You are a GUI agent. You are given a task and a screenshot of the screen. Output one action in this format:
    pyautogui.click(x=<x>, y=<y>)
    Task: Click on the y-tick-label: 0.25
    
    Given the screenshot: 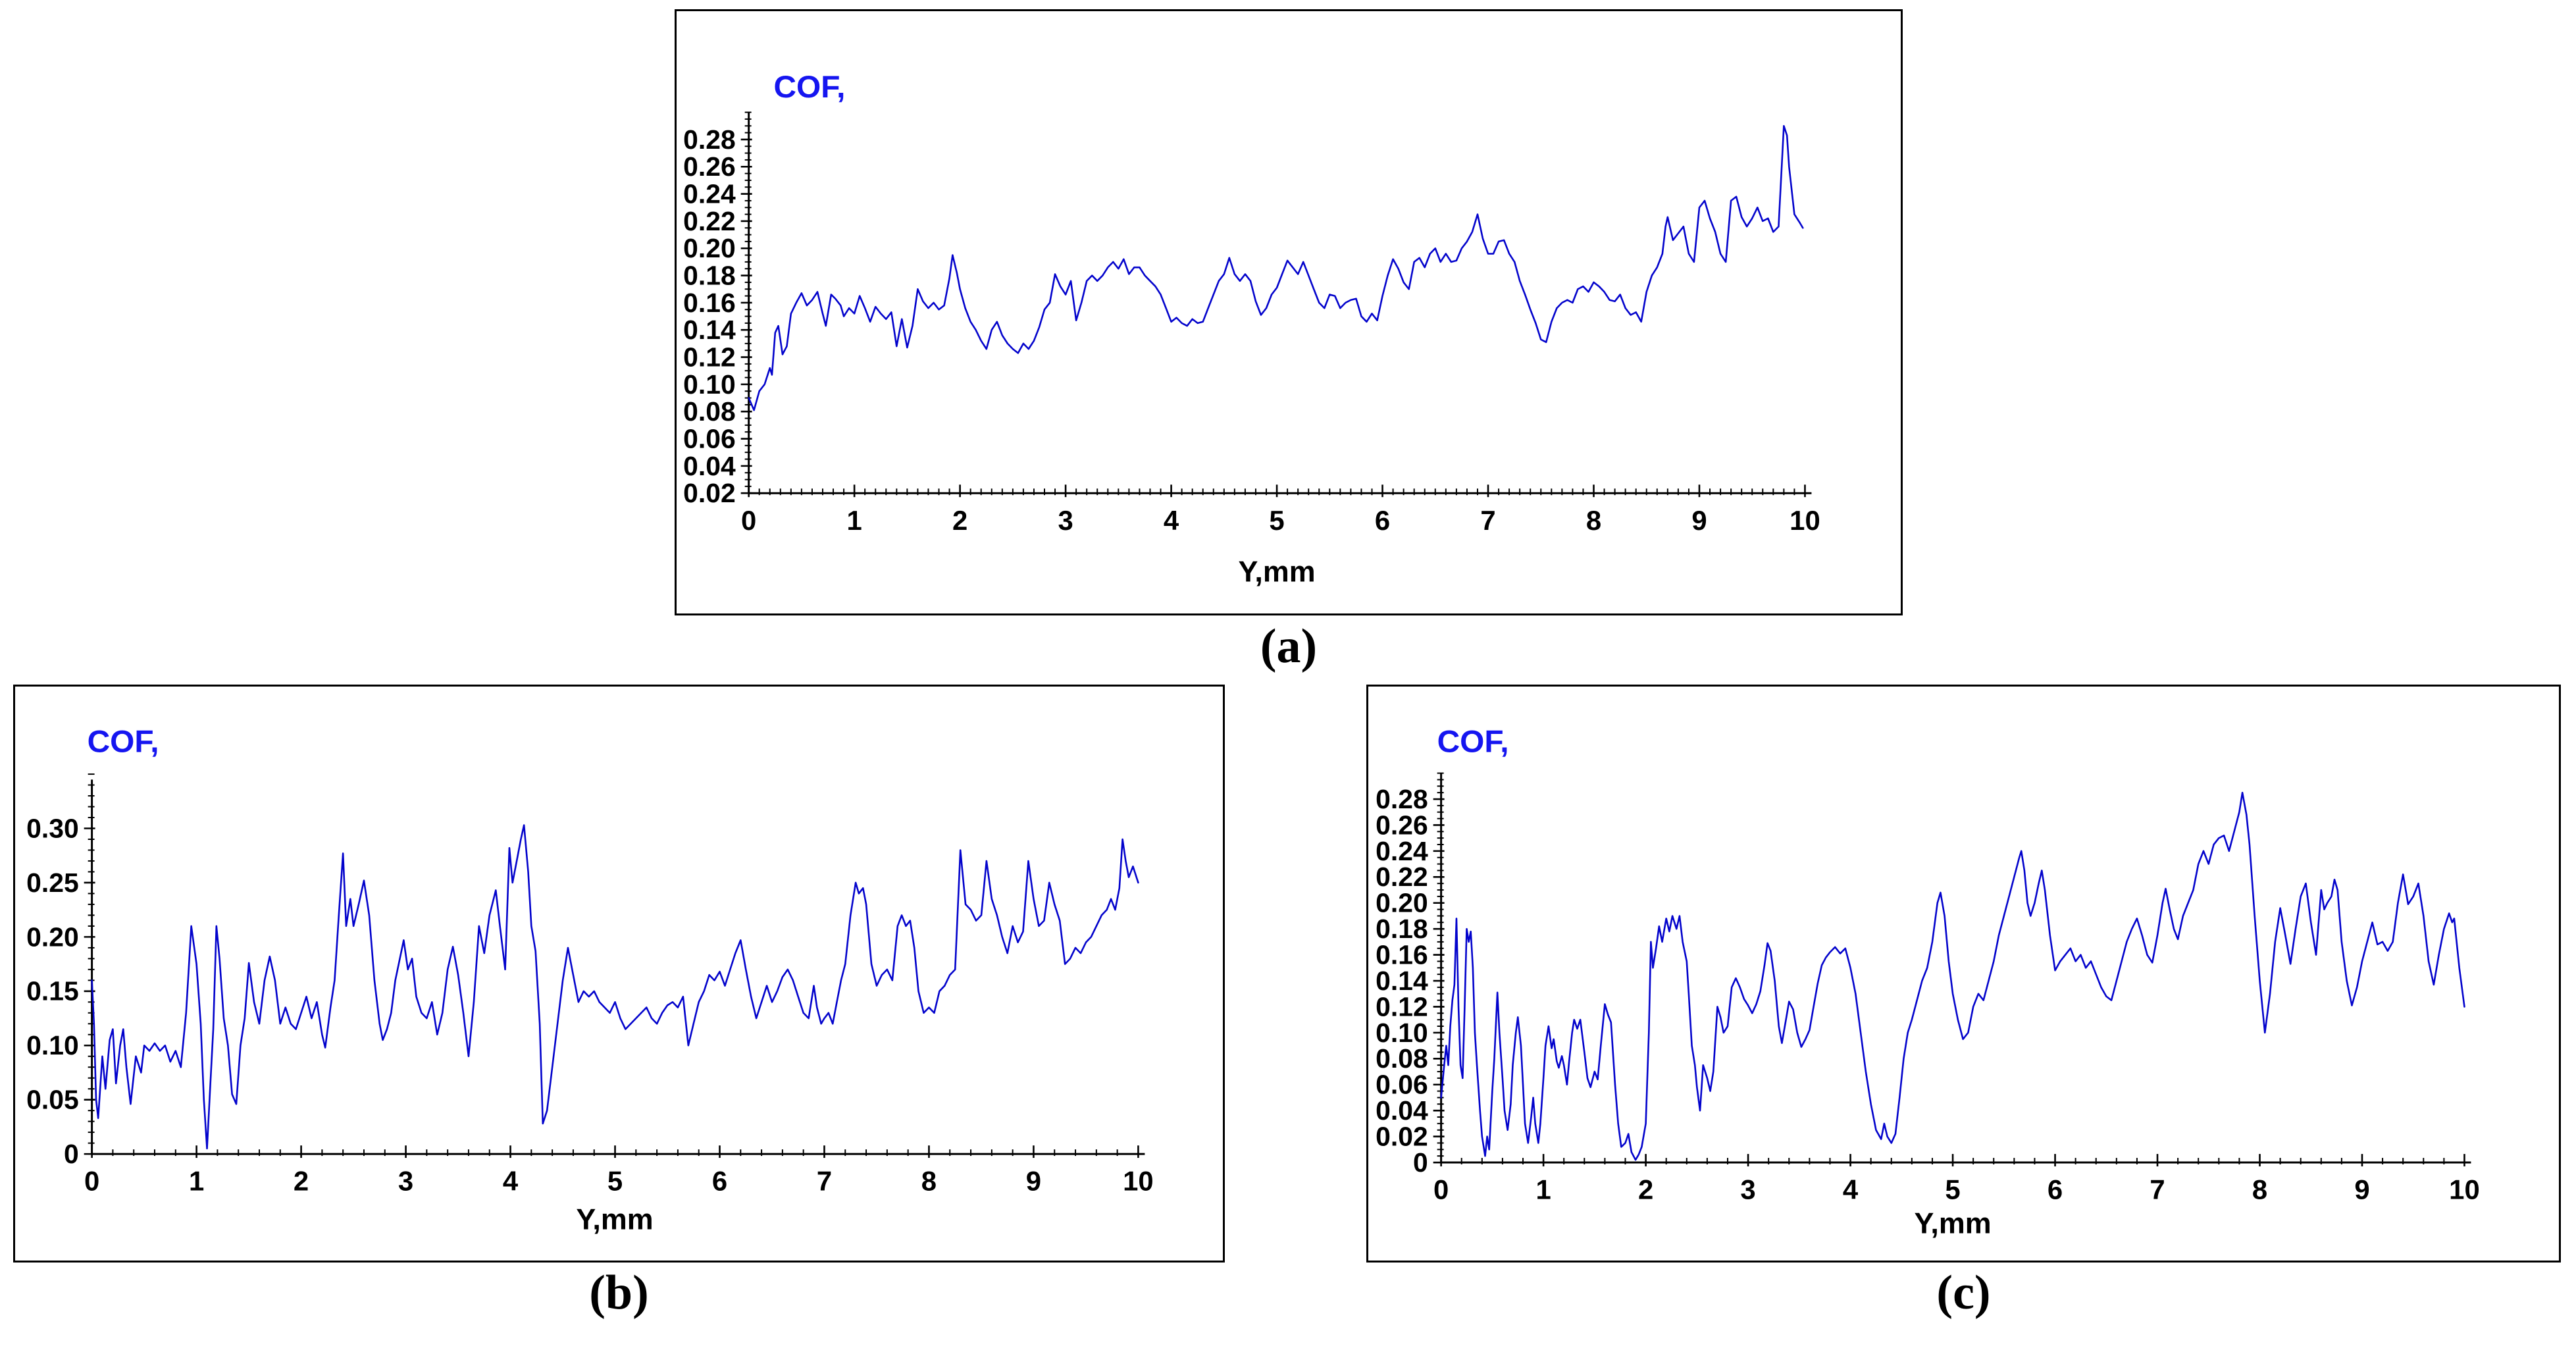 What is the action you would take?
    pyautogui.click(x=52, y=883)
    